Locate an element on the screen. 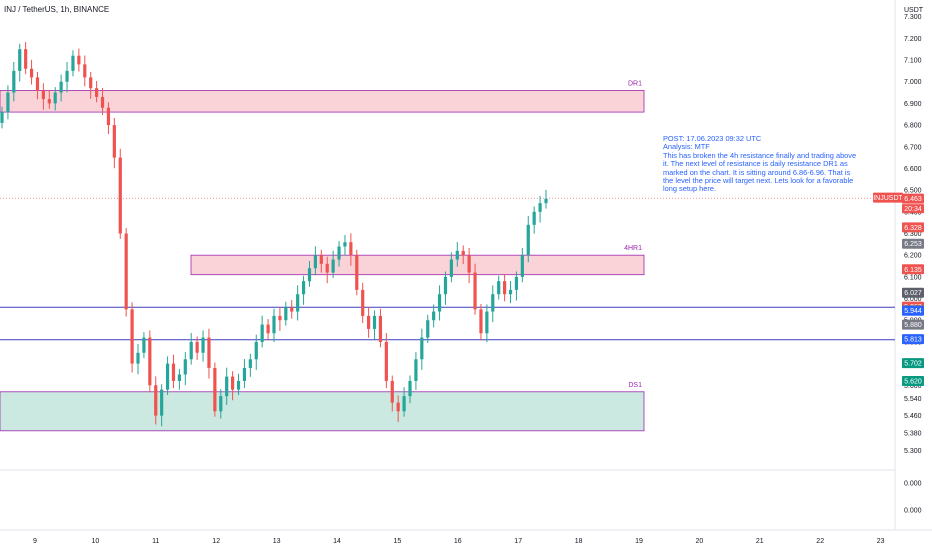 This screenshot has width=932, height=550. price-tag-label: 6.328 is located at coordinates (913, 228).